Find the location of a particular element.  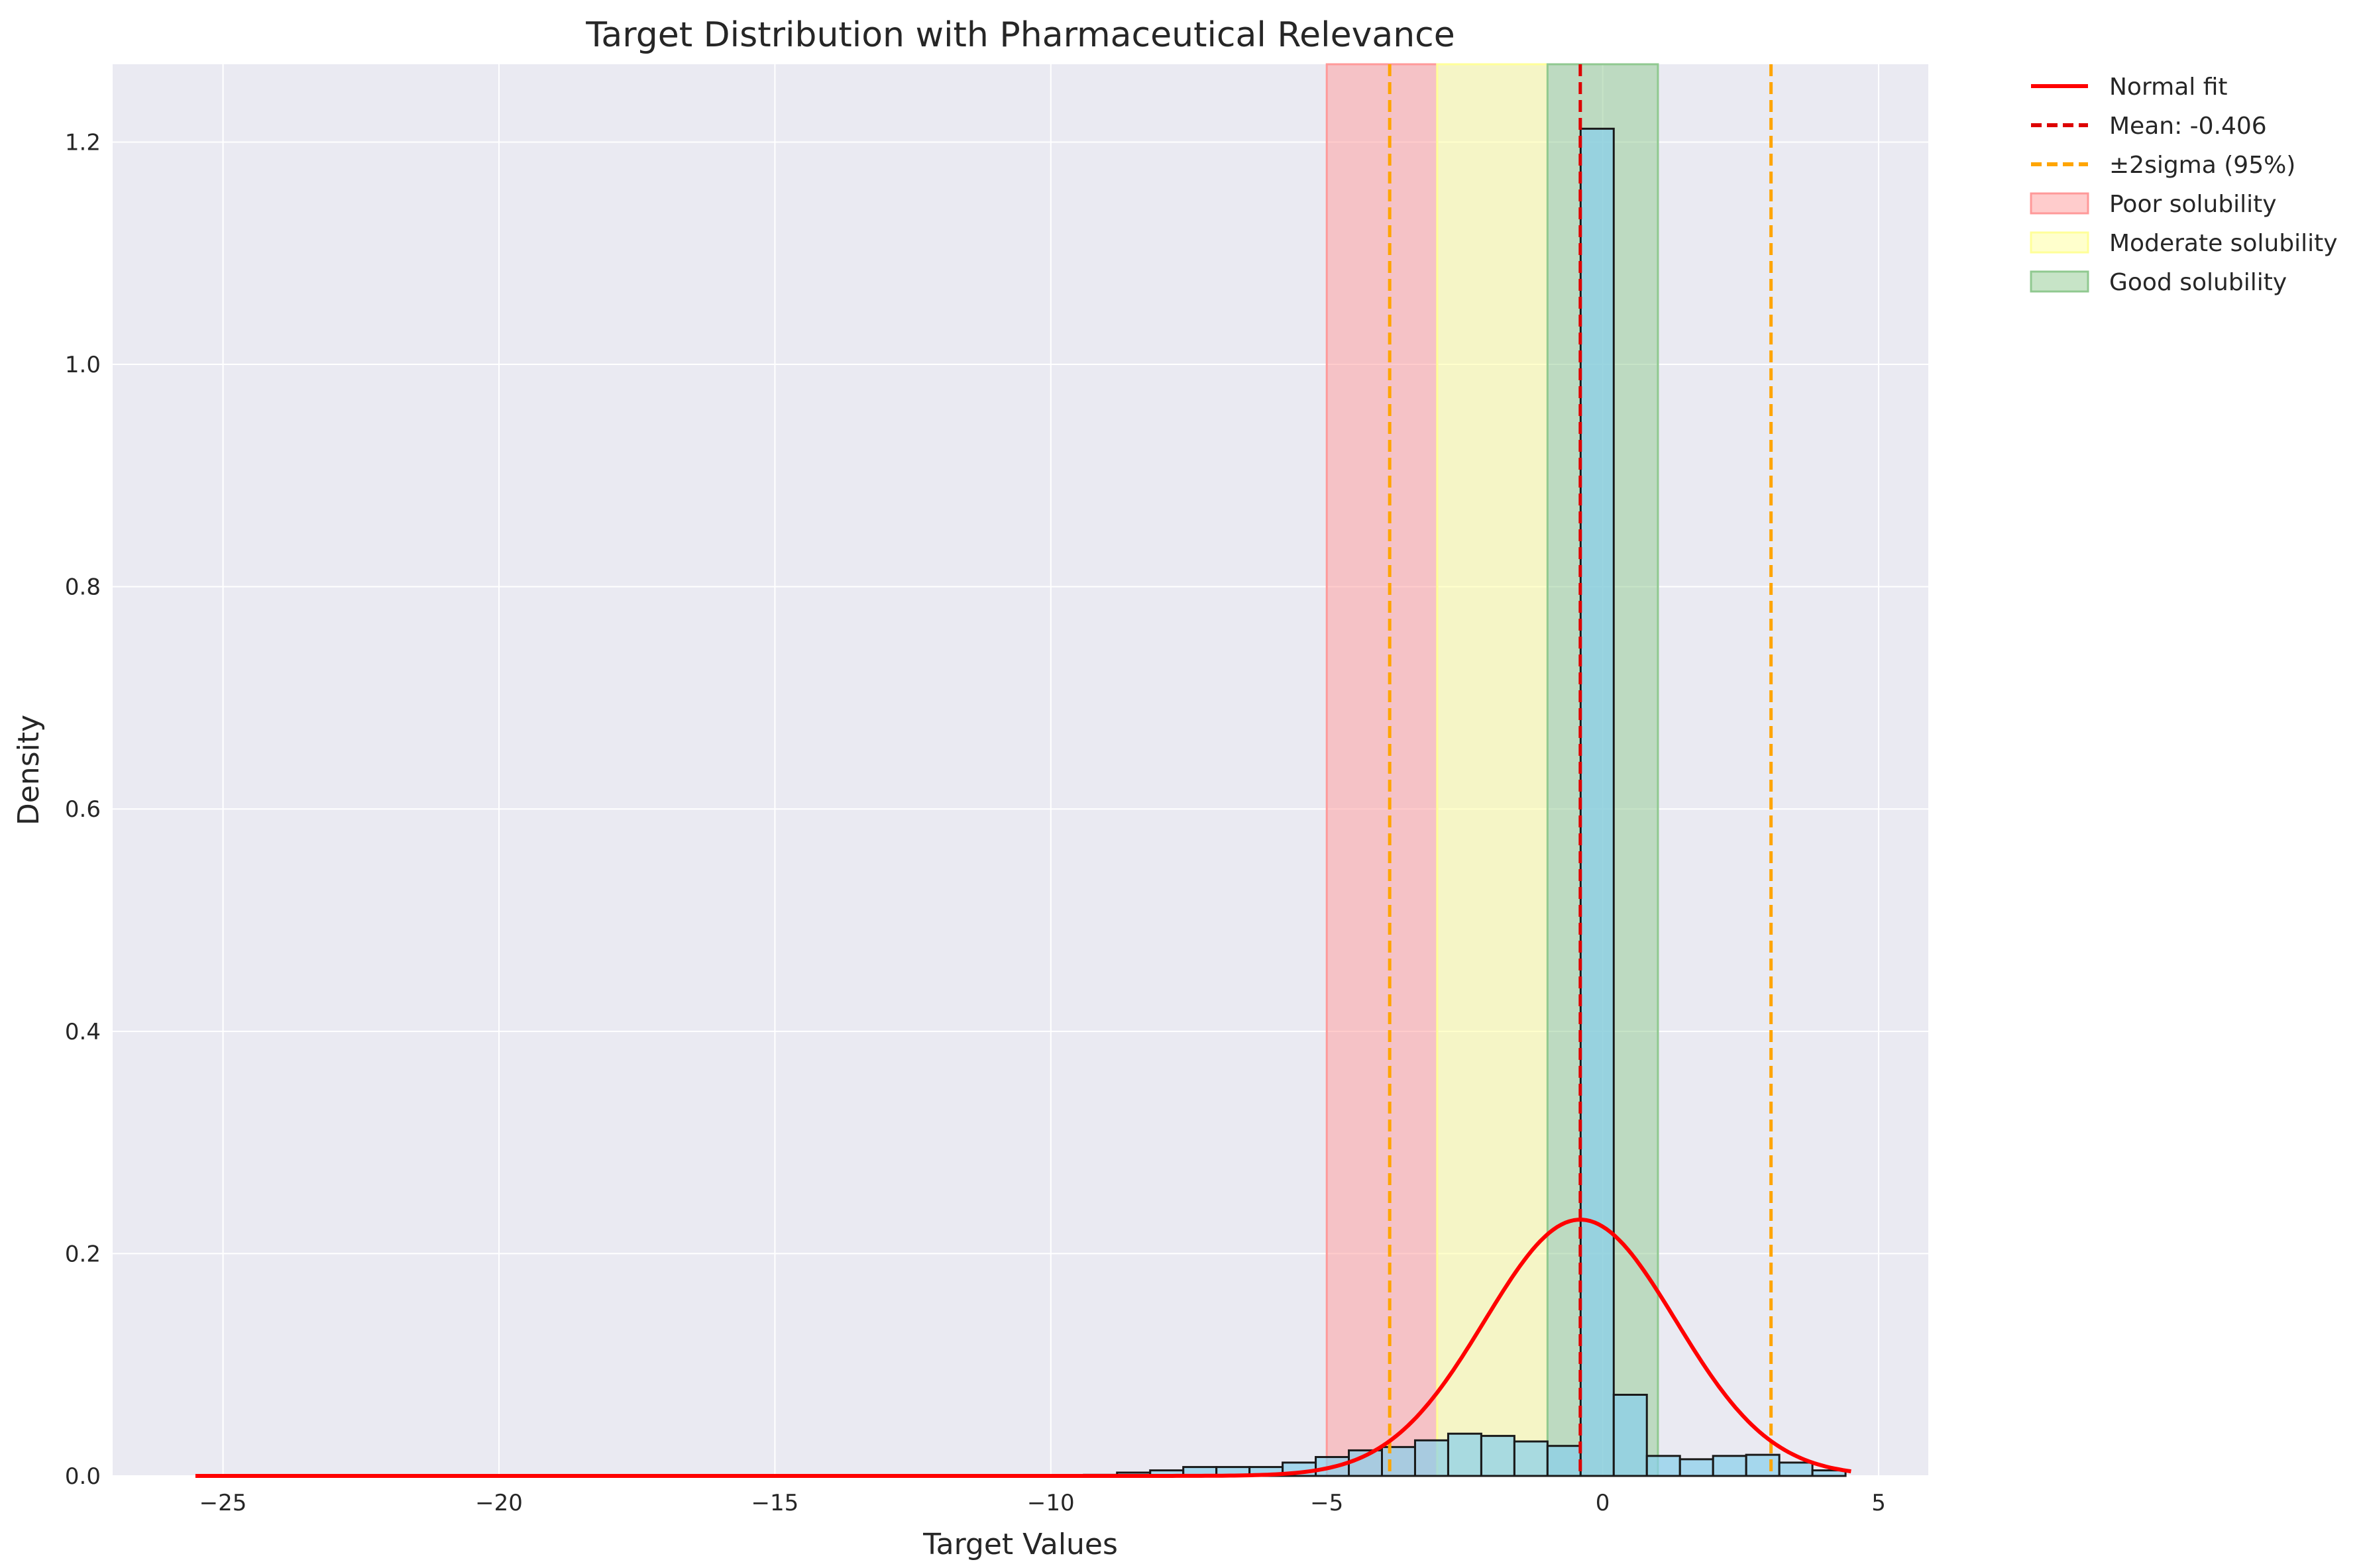

x-tick-label: 0 is located at coordinates (1603, 1503).